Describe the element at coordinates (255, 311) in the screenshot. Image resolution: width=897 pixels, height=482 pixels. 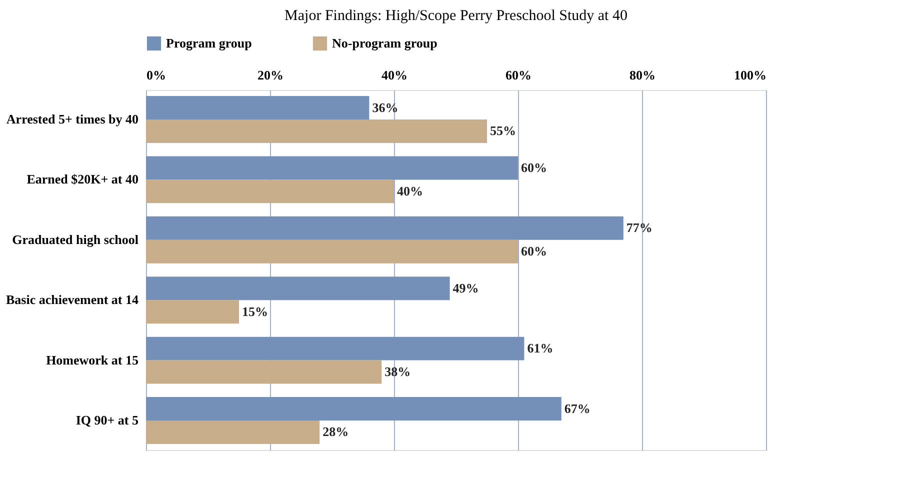
I see `data-label: 15%` at that location.